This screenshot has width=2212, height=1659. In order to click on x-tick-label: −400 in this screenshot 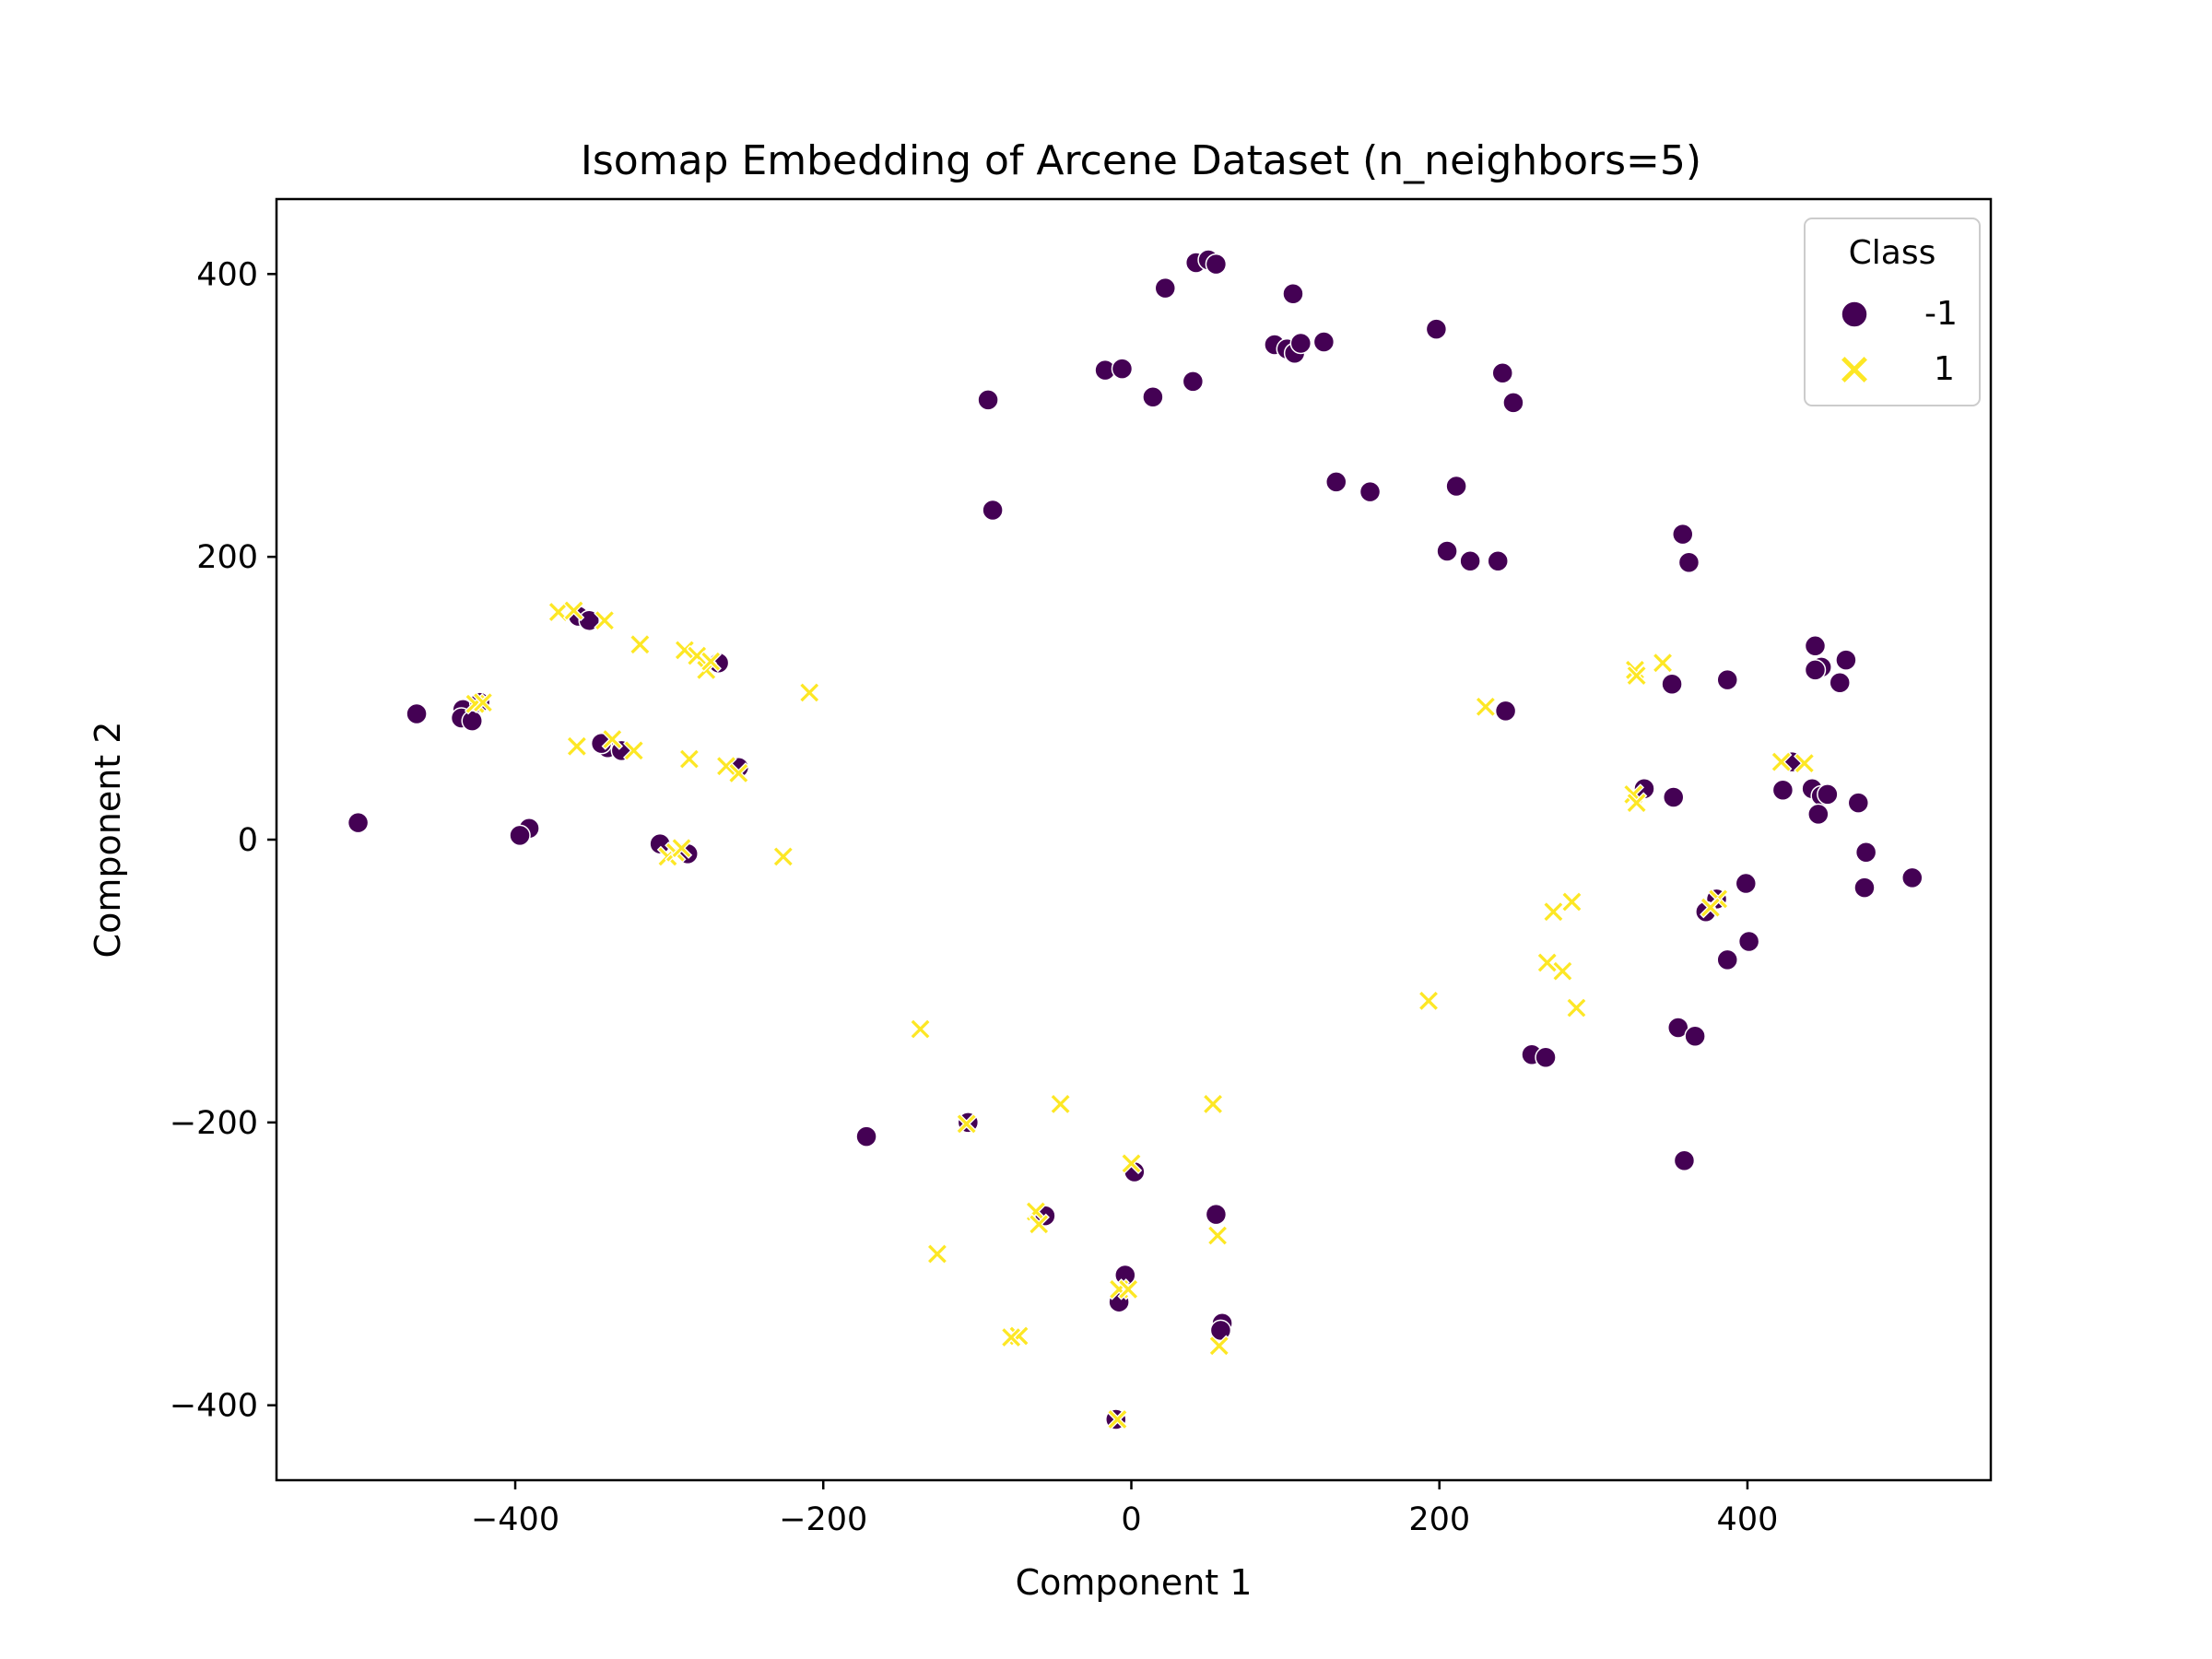, I will do `click(515, 1519)`.